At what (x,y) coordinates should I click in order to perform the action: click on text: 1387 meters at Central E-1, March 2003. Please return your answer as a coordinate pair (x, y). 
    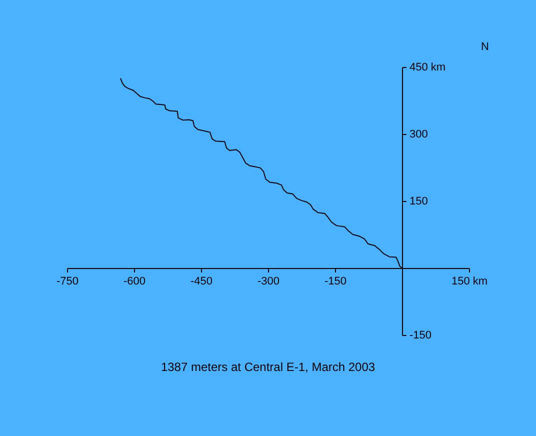
    Looking at the image, I should click on (268, 367).